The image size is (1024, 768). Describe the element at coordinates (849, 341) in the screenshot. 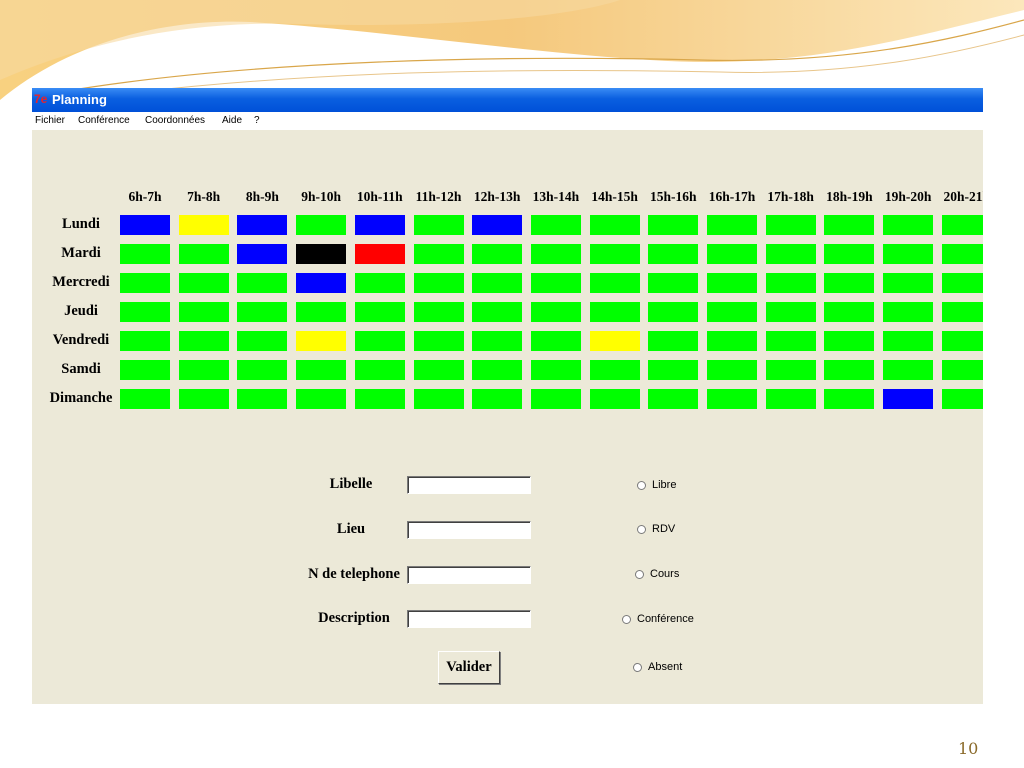

I see `slot-vendredi-18h-19h` at that location.